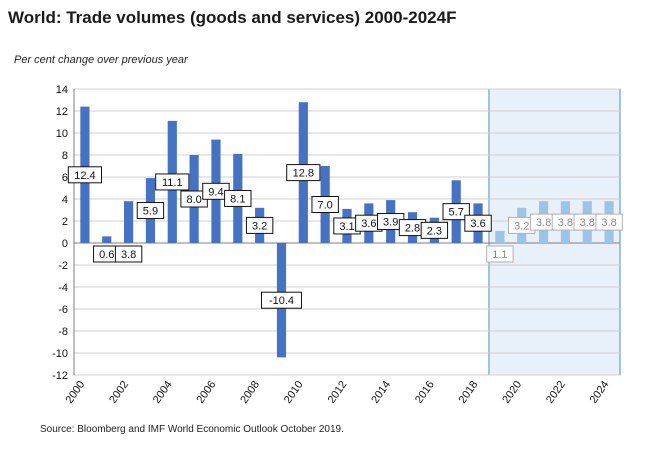  I want to click on data-label: 2.8, so click(412, 229).